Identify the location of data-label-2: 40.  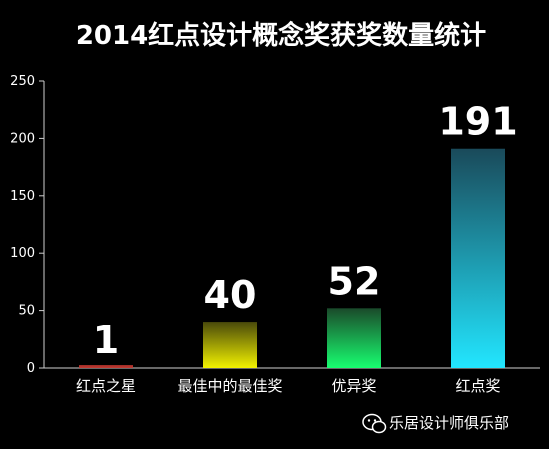
(230, 295).